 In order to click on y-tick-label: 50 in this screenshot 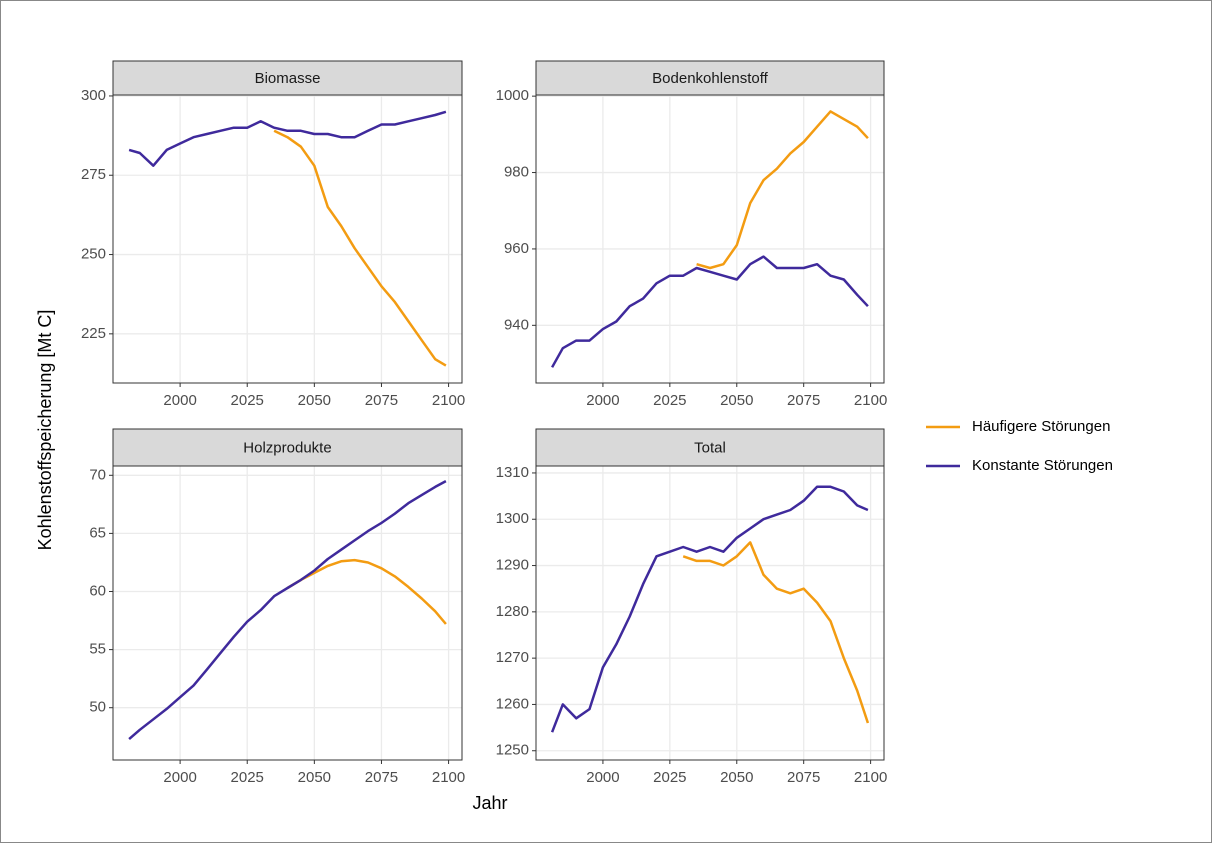, I will do `click(97, 707)`.